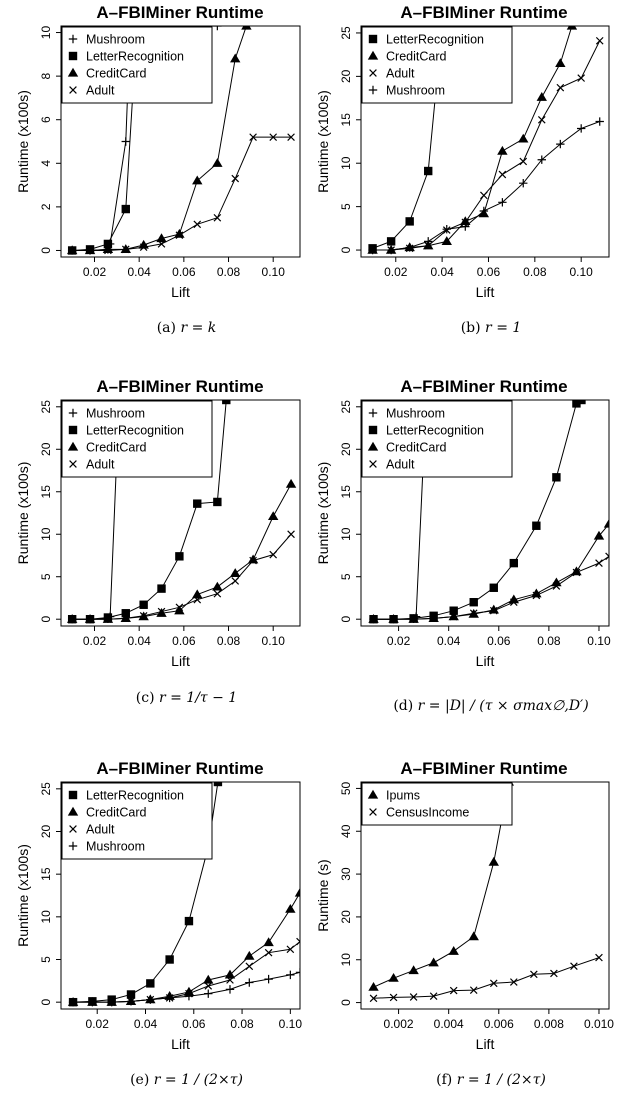  What do you see at coordinates (346, 206) in the screenshot?
I see `y-tick-label: 5` at bounding box center [346, 206].